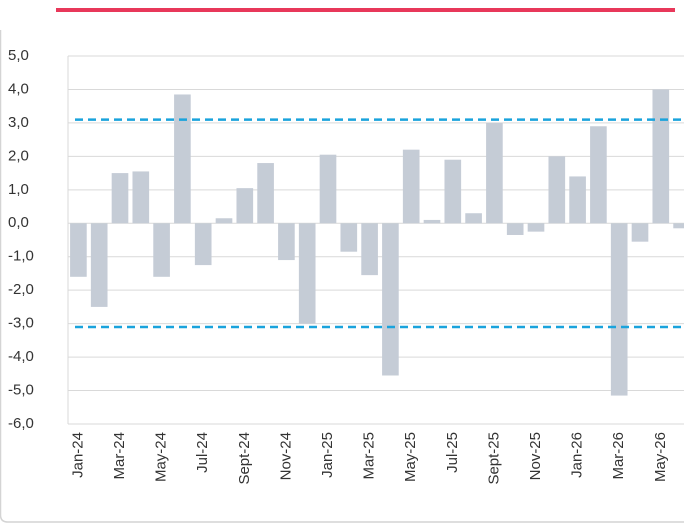 The width and height of the screenshot is (684, 523). What do you see at coordinates (21, 289) in the screenshot?
I see `y-tick-label: -2,0` at bounding box center [21, 289].